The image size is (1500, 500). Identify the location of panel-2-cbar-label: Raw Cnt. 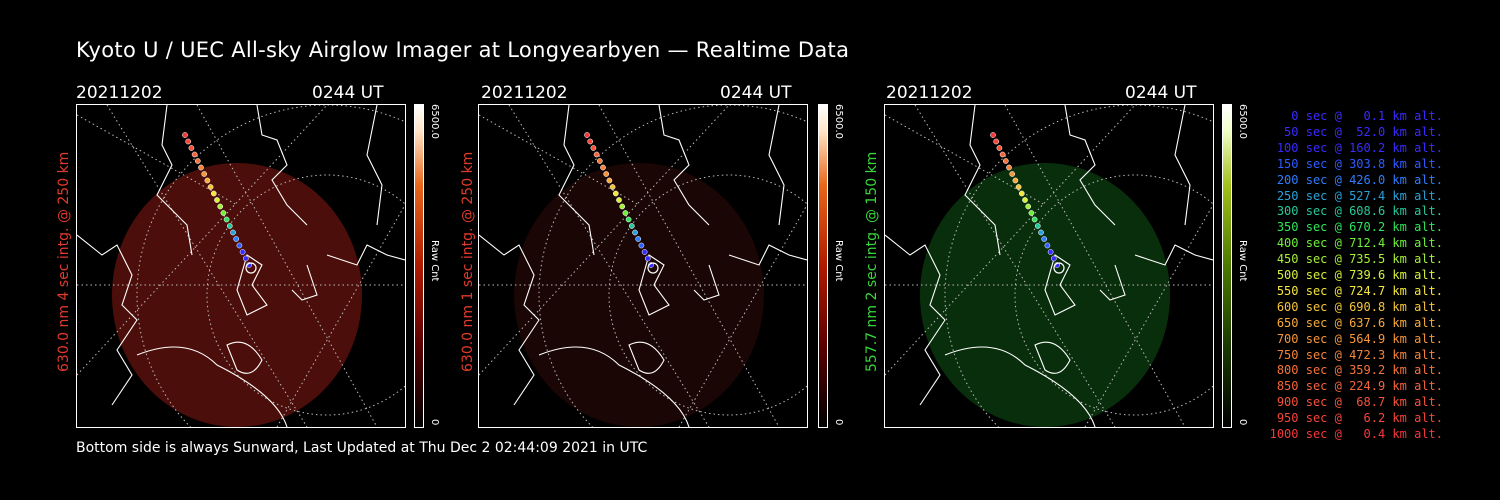
(838, 261).